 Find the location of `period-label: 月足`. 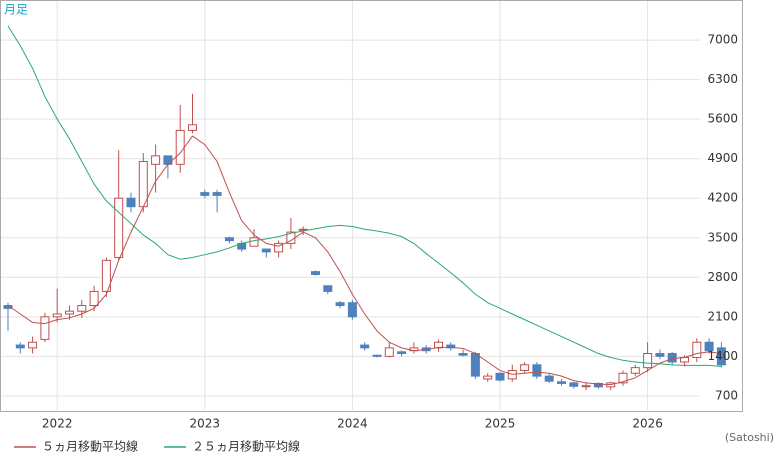

period-label: 月足 is located at coordinates (16, 10).